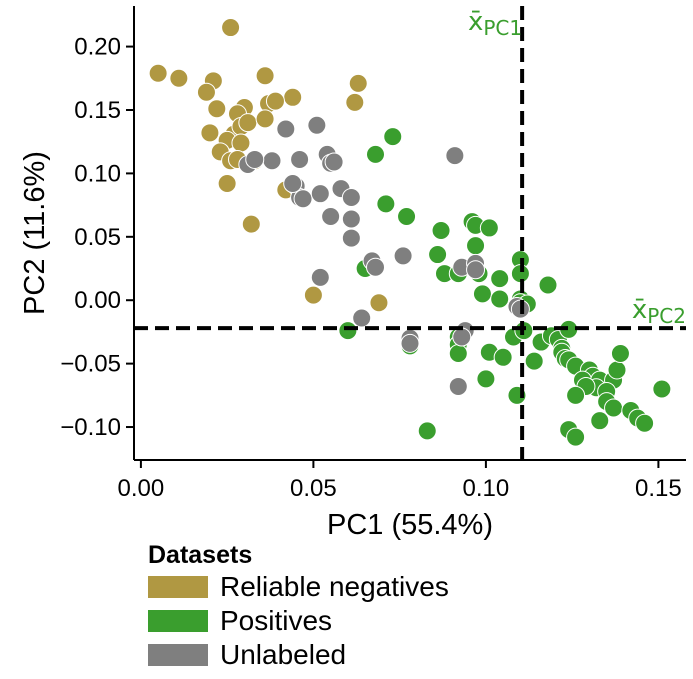  Describe the element at coordinates (97, 110) in the screenshot. I see `y-tick-label: 0.15` at that location.